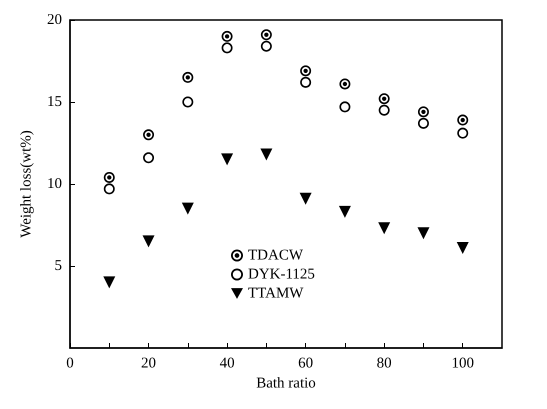  I want to click on x-tick-label: 60, so click(306, 364).